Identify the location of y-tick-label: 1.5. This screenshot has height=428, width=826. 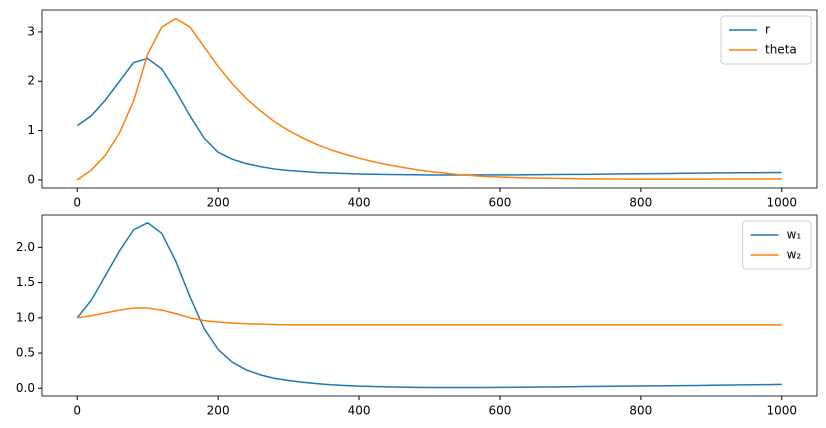
(25, 282).